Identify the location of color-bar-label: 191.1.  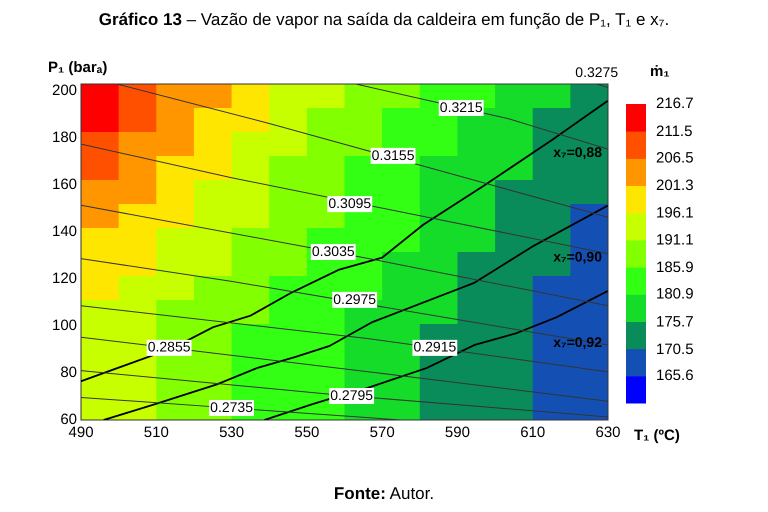
(675, 239).